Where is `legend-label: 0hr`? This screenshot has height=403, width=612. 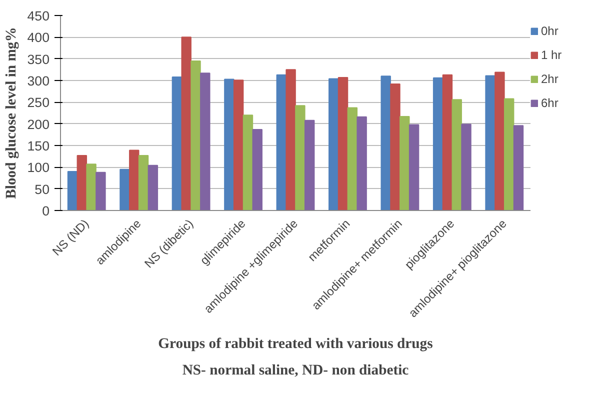 legend-label: 0hr is located at coordinates (550, 31).